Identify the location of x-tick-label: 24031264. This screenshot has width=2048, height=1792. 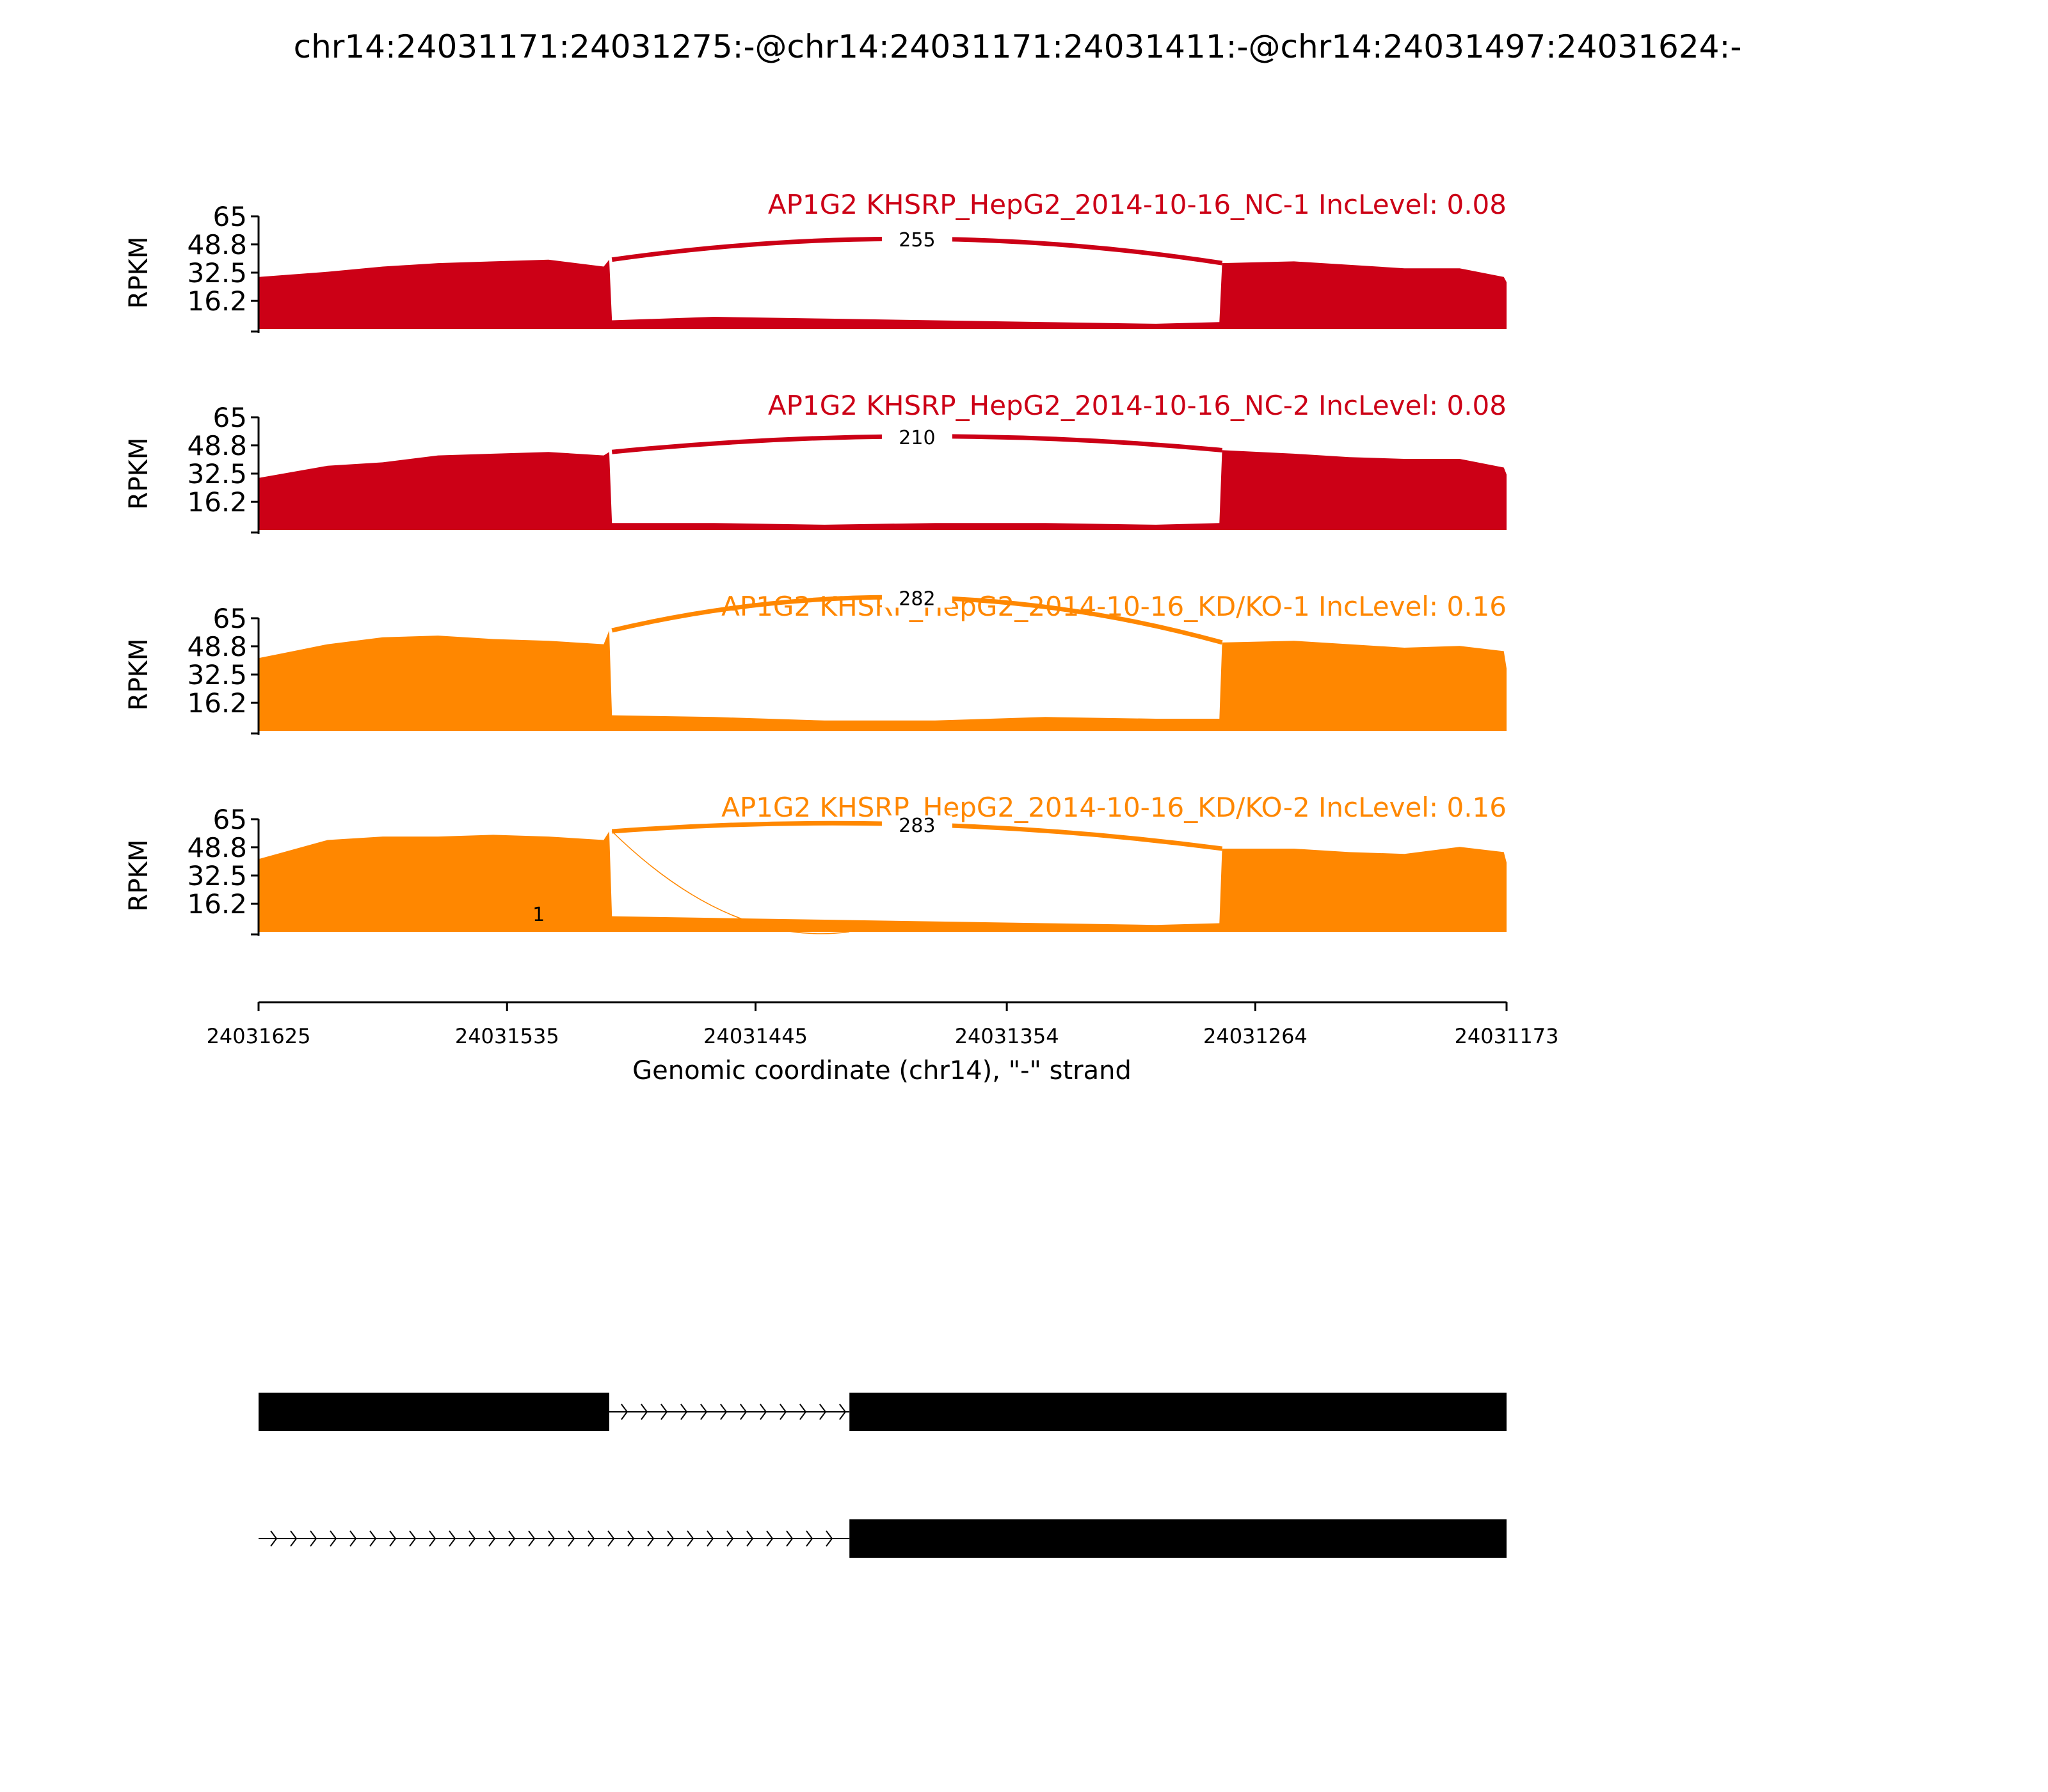
(1255, 1036).